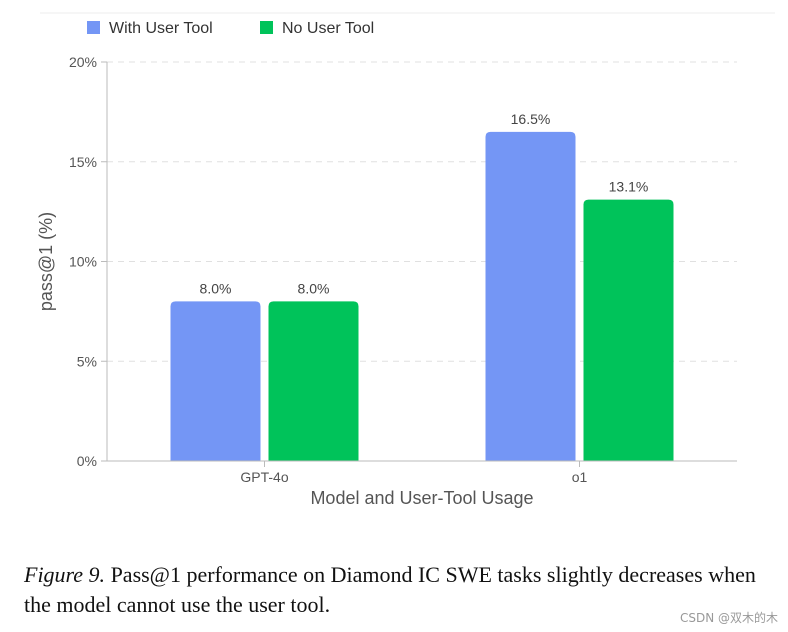  Describe the element at coordinates (421, 498) in the screenshot. I see `x-axis-title: Model and User-Tool Usage` at that location.